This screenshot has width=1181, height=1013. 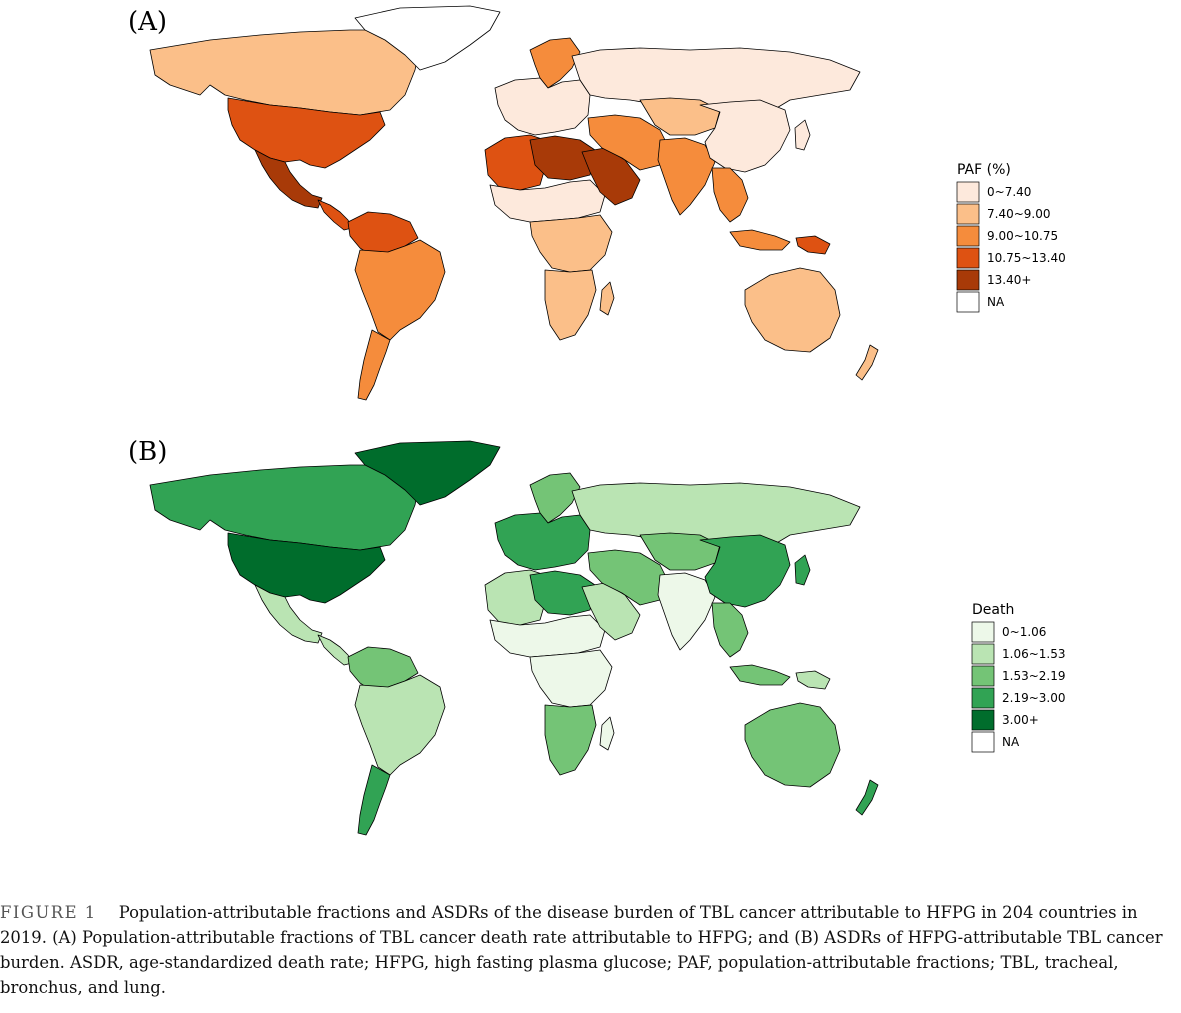 I want to click on legend-label: 0~7.40, so click(x=1009, y=192).